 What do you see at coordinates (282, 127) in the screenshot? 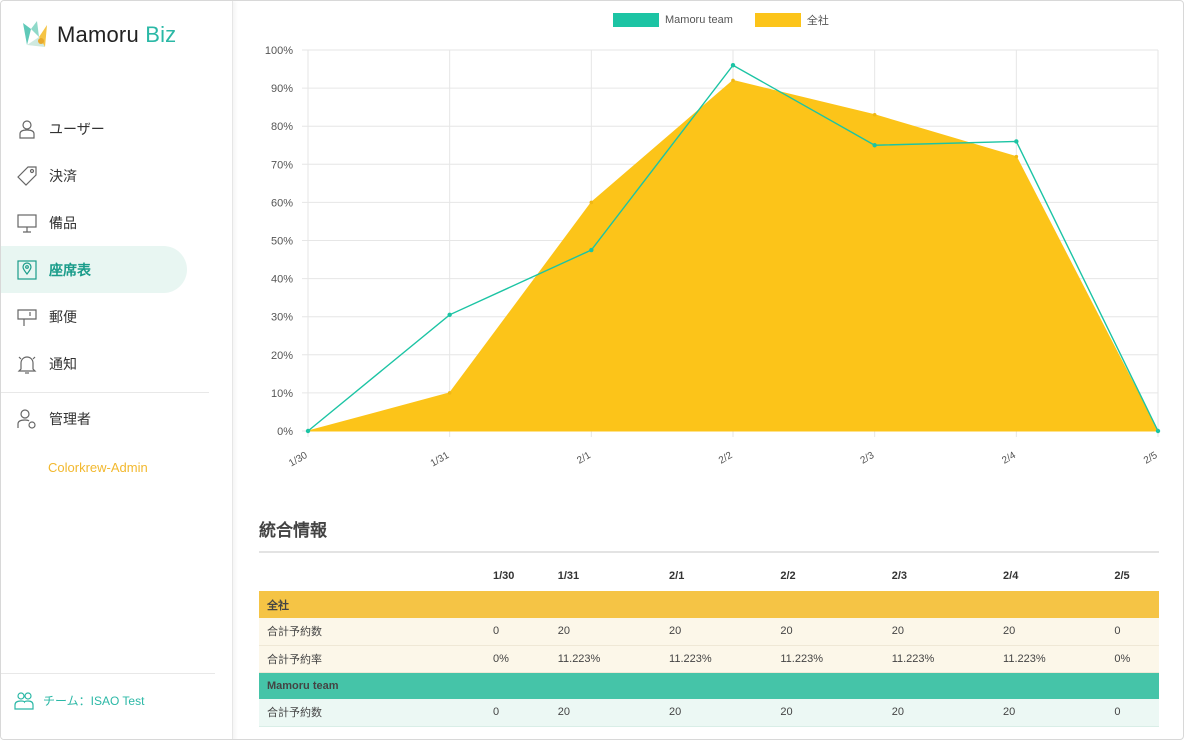
I see `y-tick-label: 80%` at bounding box center [282, 127].